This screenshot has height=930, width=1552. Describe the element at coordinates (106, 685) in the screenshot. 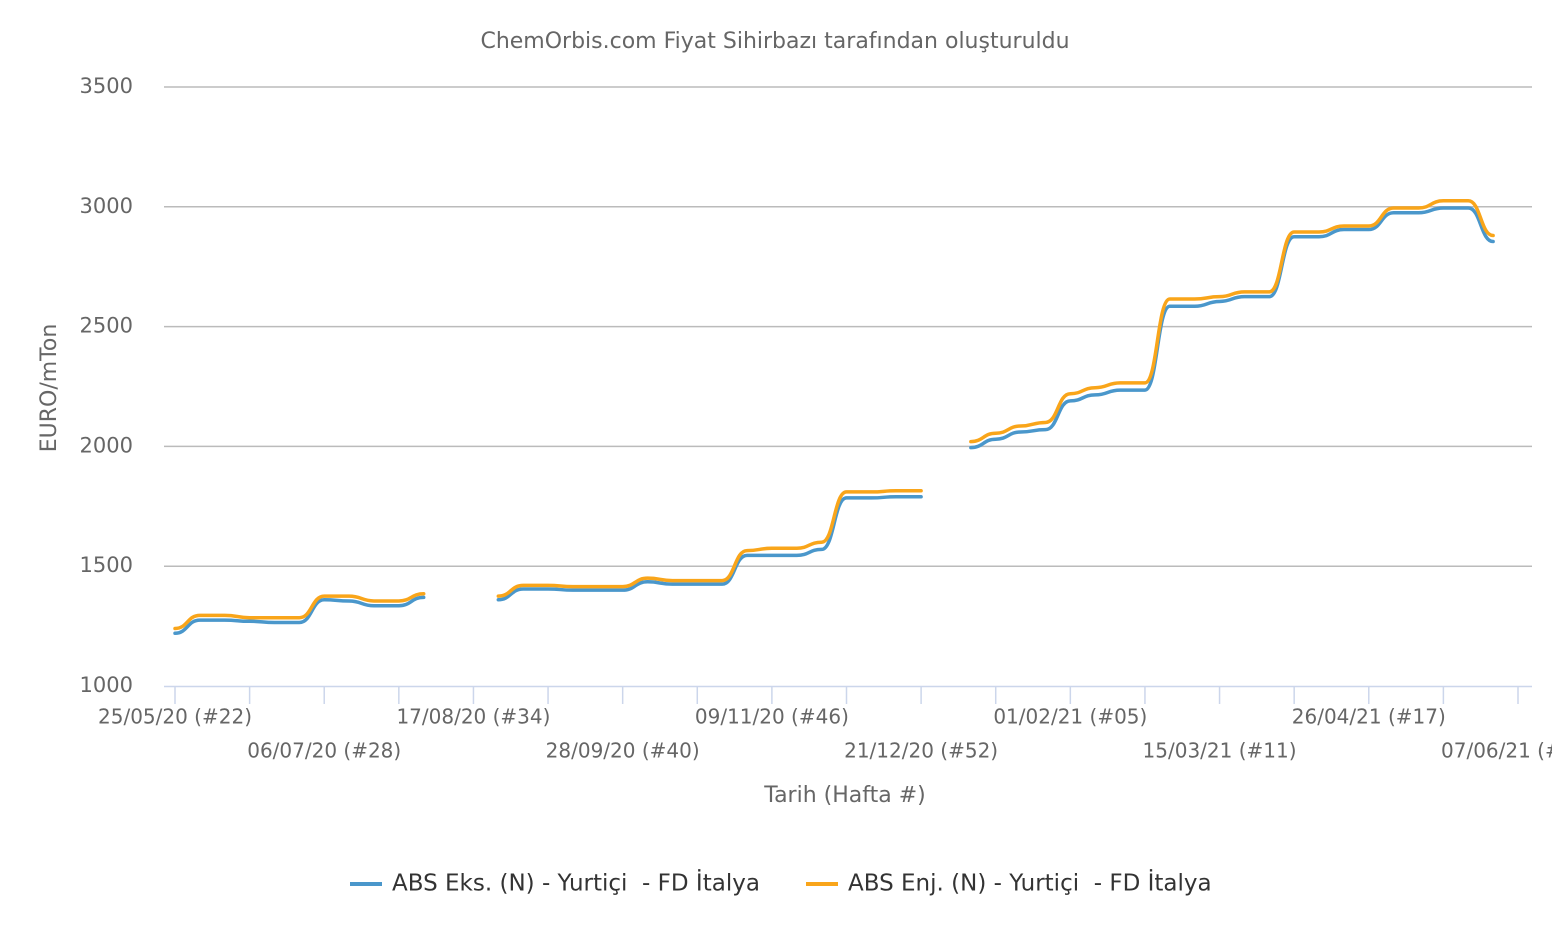

I see `y-tick-label: 1000` at that location.